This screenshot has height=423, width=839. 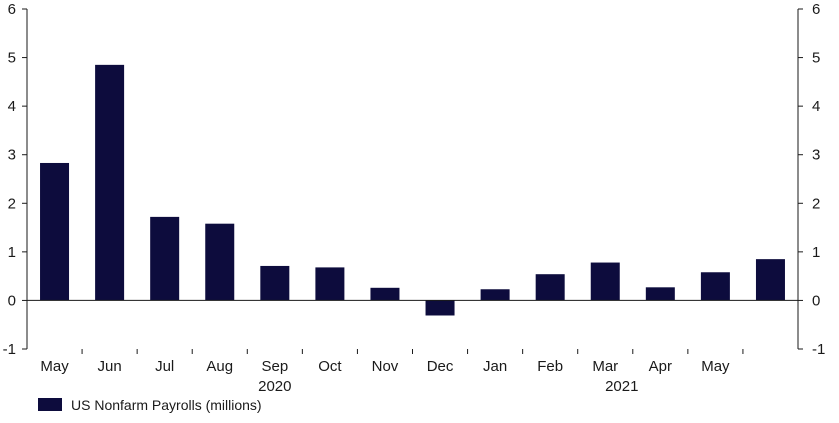 What do you see at coordinates (330, 366) in the screenshot?
I see `x-tick-label: Oct` at bounding box center [330, 366].